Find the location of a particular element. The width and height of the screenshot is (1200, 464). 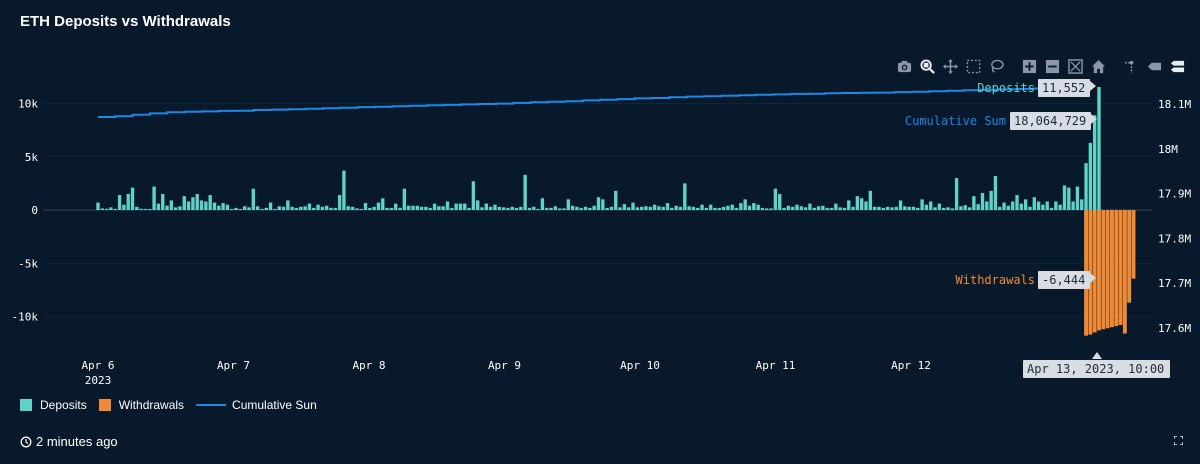

zoom-out-icon is located at coordinates (1052, 66).